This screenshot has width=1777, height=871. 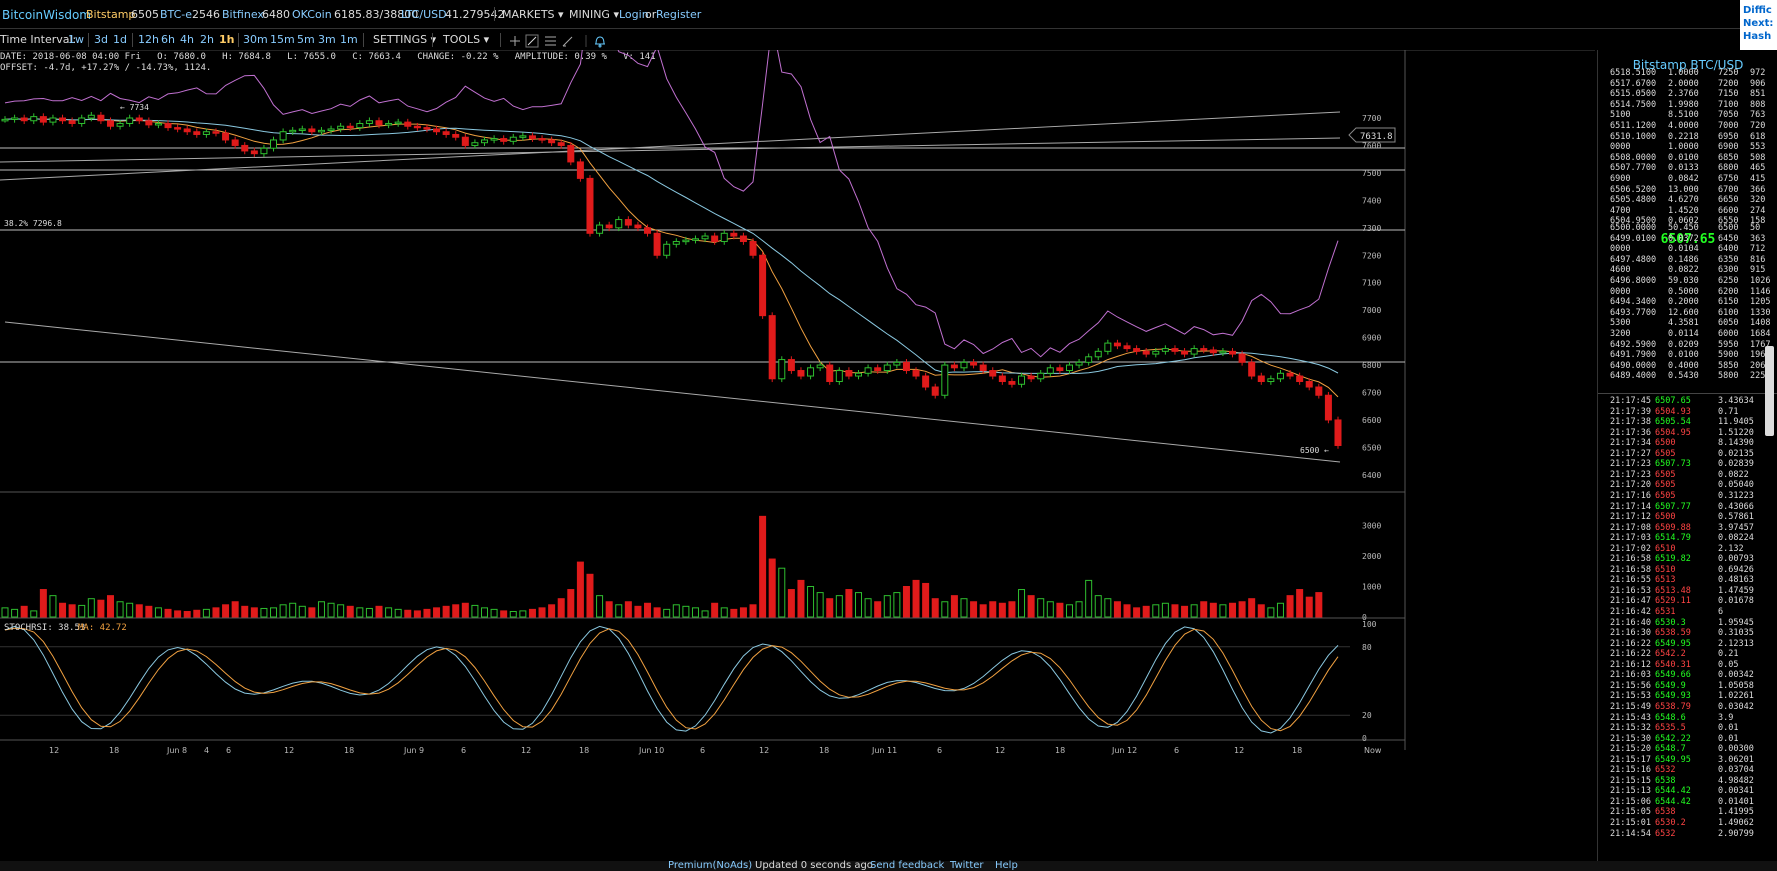 What do you see at coordinates (967, 865) in the screenshot?
I see `twitter-link: Twitter` at bounding box center [967, 865].